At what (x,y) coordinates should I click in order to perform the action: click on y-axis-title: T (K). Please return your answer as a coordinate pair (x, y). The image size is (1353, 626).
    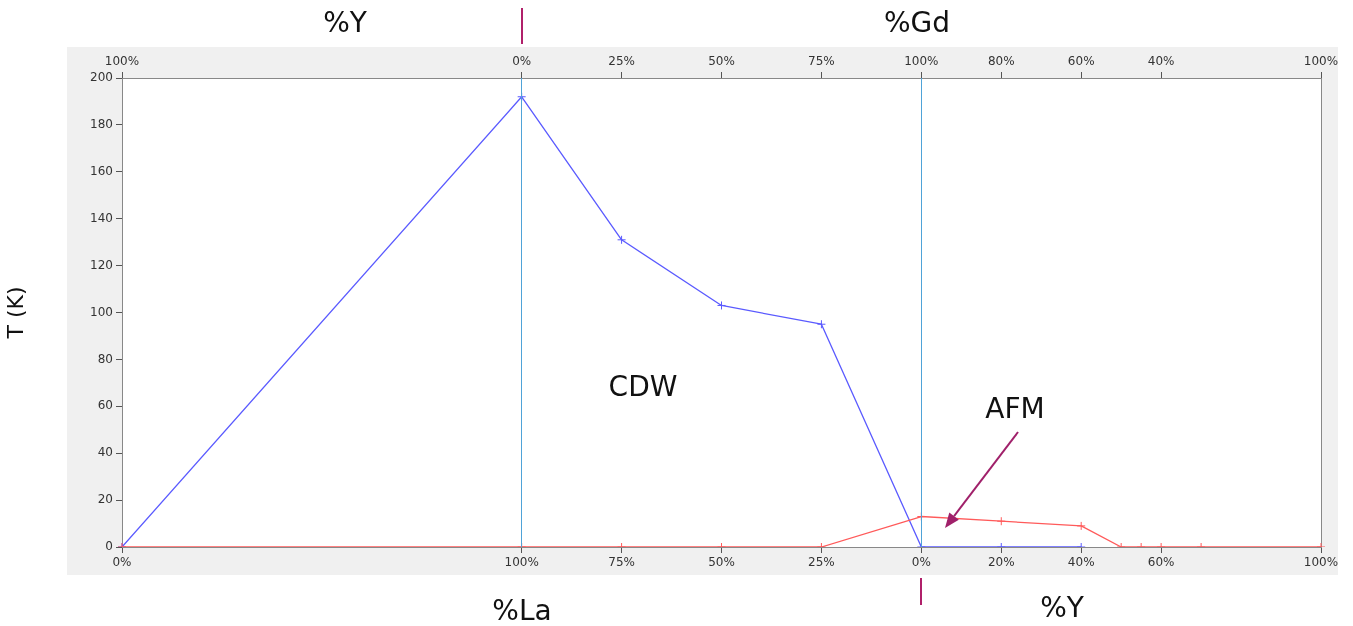
    Looking at the image, I should click on (15, 313).